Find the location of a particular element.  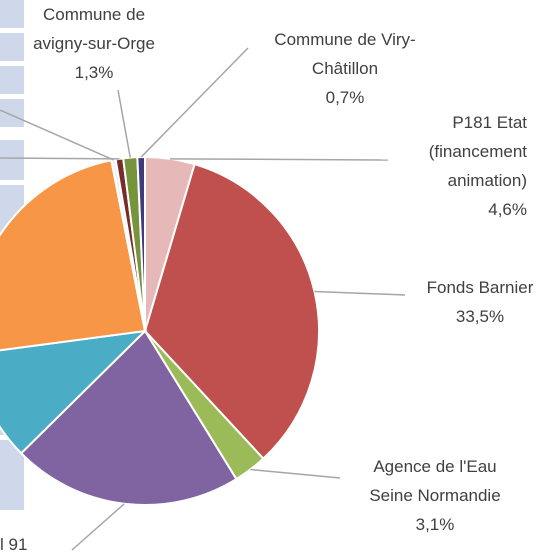

label-line: Fonds Barnier is located at coordinates (480, 287).